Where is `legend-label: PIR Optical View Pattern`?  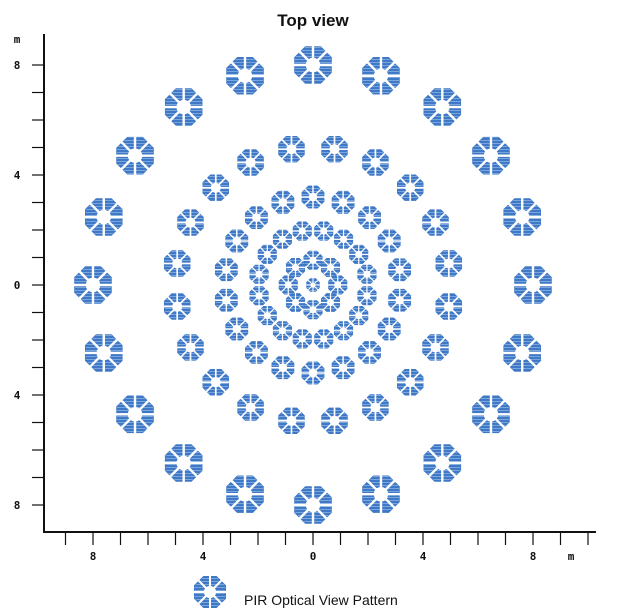 legend-label: PIR Optical View Pattern is located at coordinates (321, 600).